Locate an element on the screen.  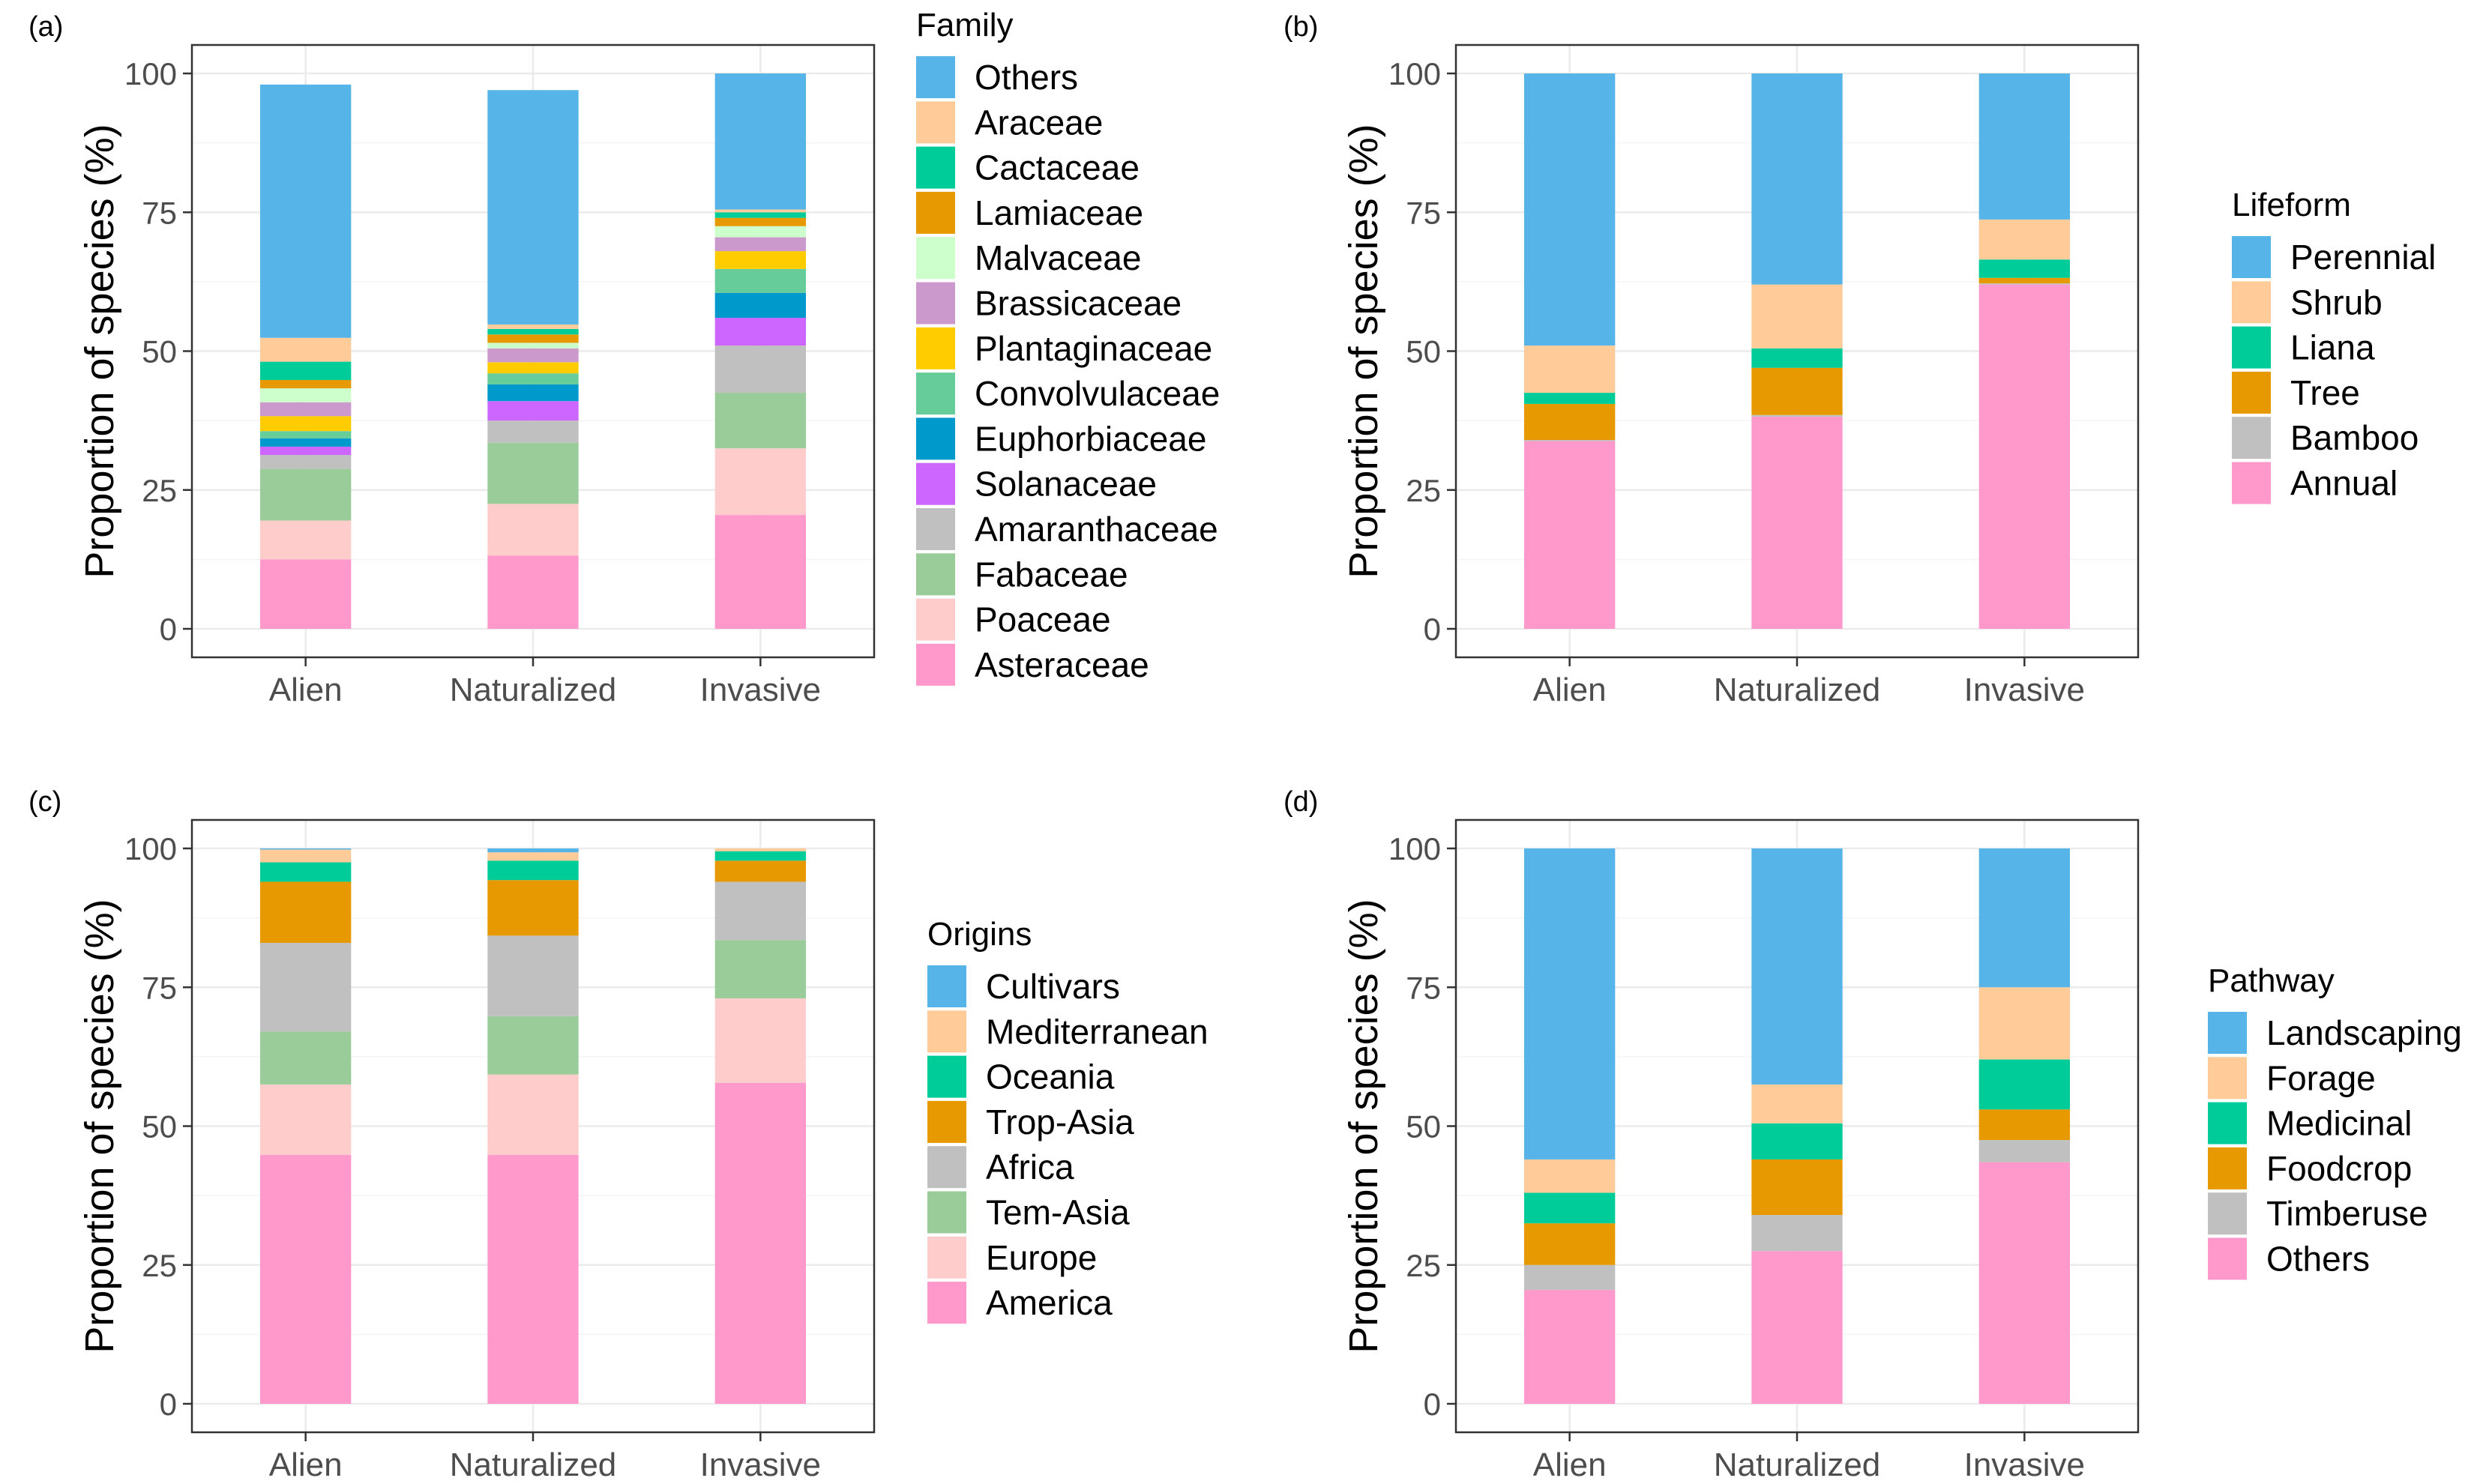
bar-segment-naturalized-trop-asia is located at coordinates (533, 908).